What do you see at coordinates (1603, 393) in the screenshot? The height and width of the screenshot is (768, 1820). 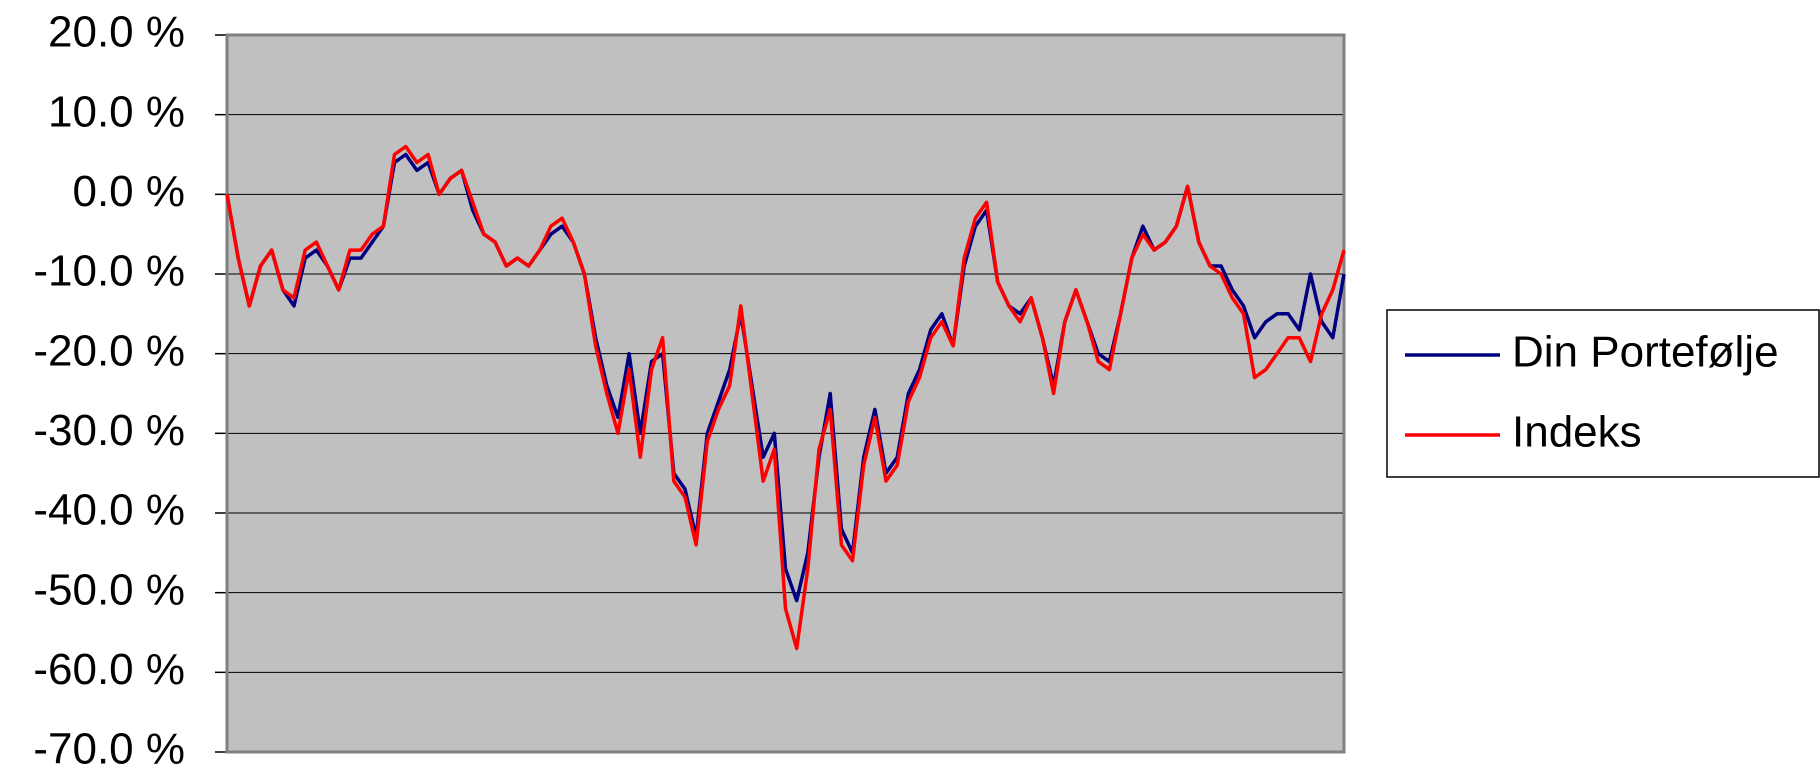 I see `legend-box` at bounding box center [1603, 393].